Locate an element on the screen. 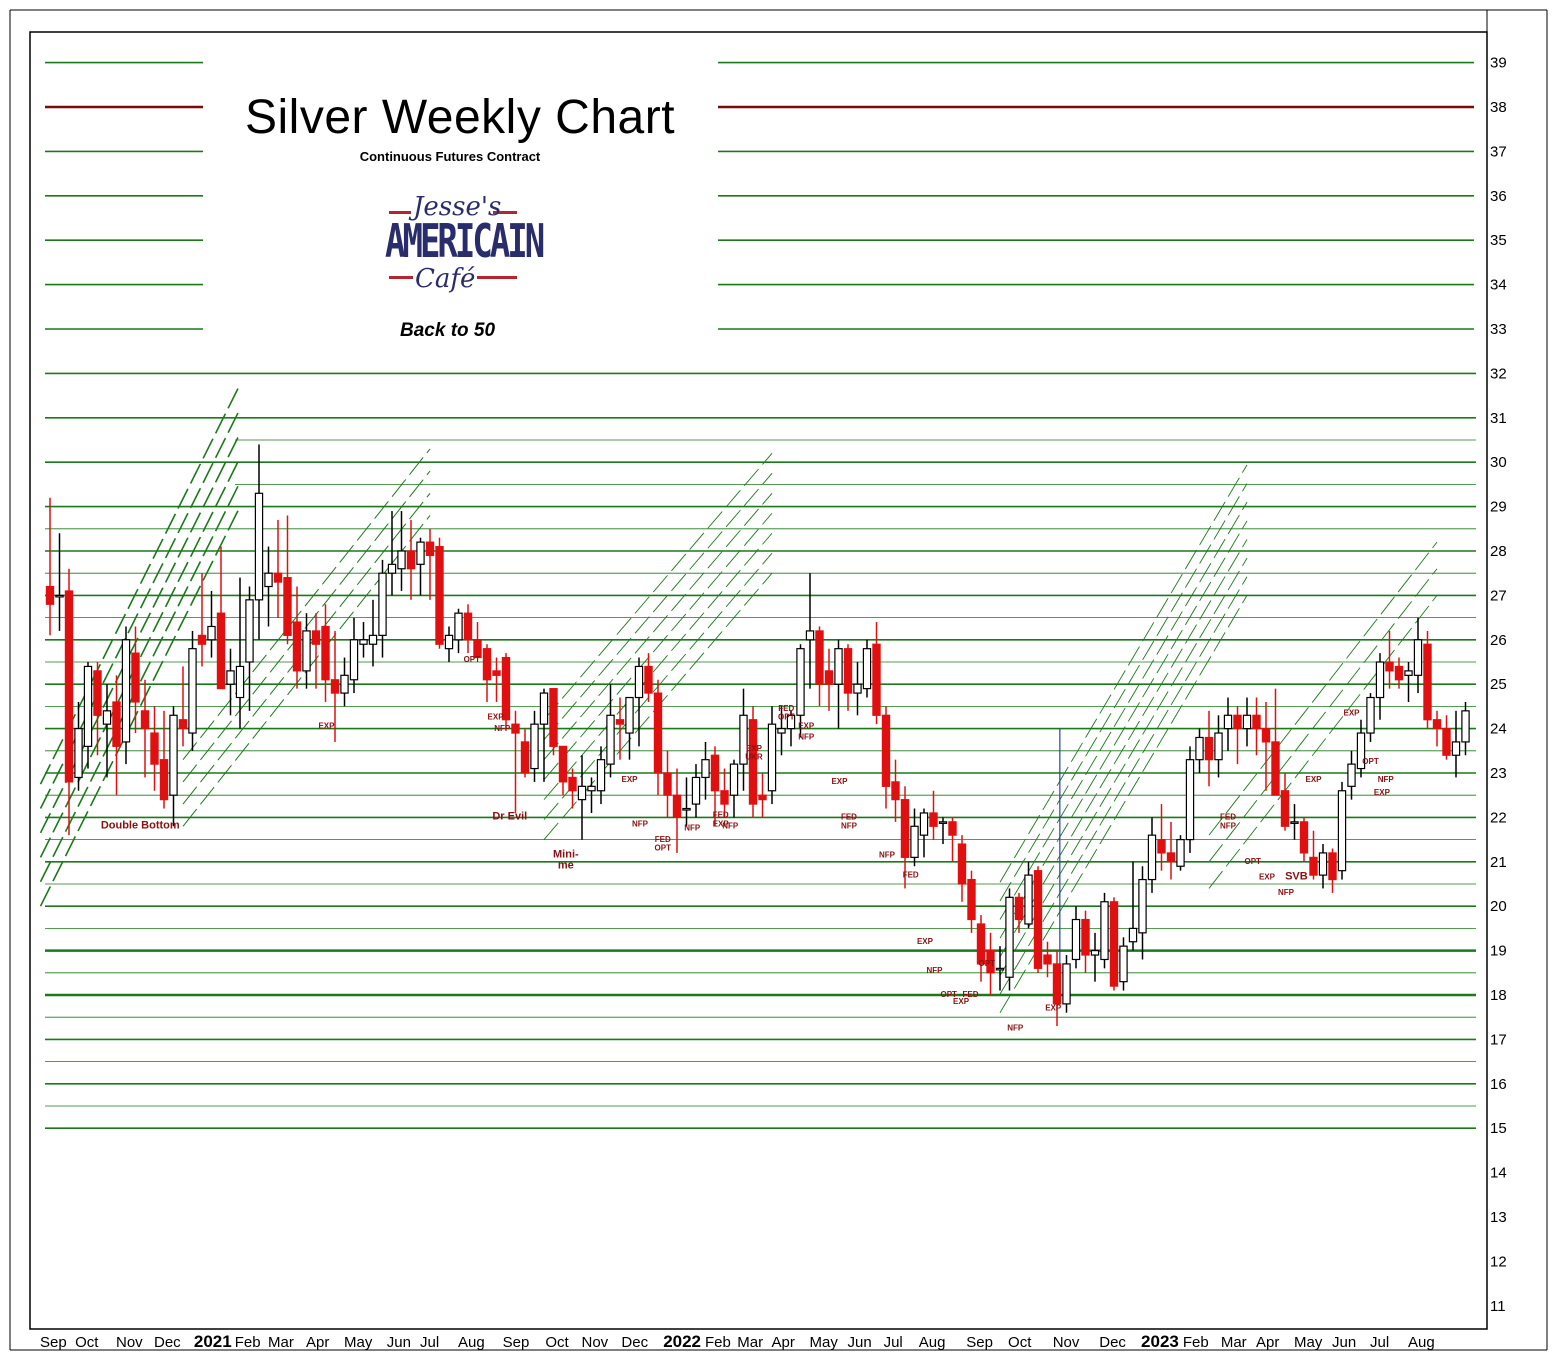  x-tick-label: Jun is located at coordinates (399, 1342).